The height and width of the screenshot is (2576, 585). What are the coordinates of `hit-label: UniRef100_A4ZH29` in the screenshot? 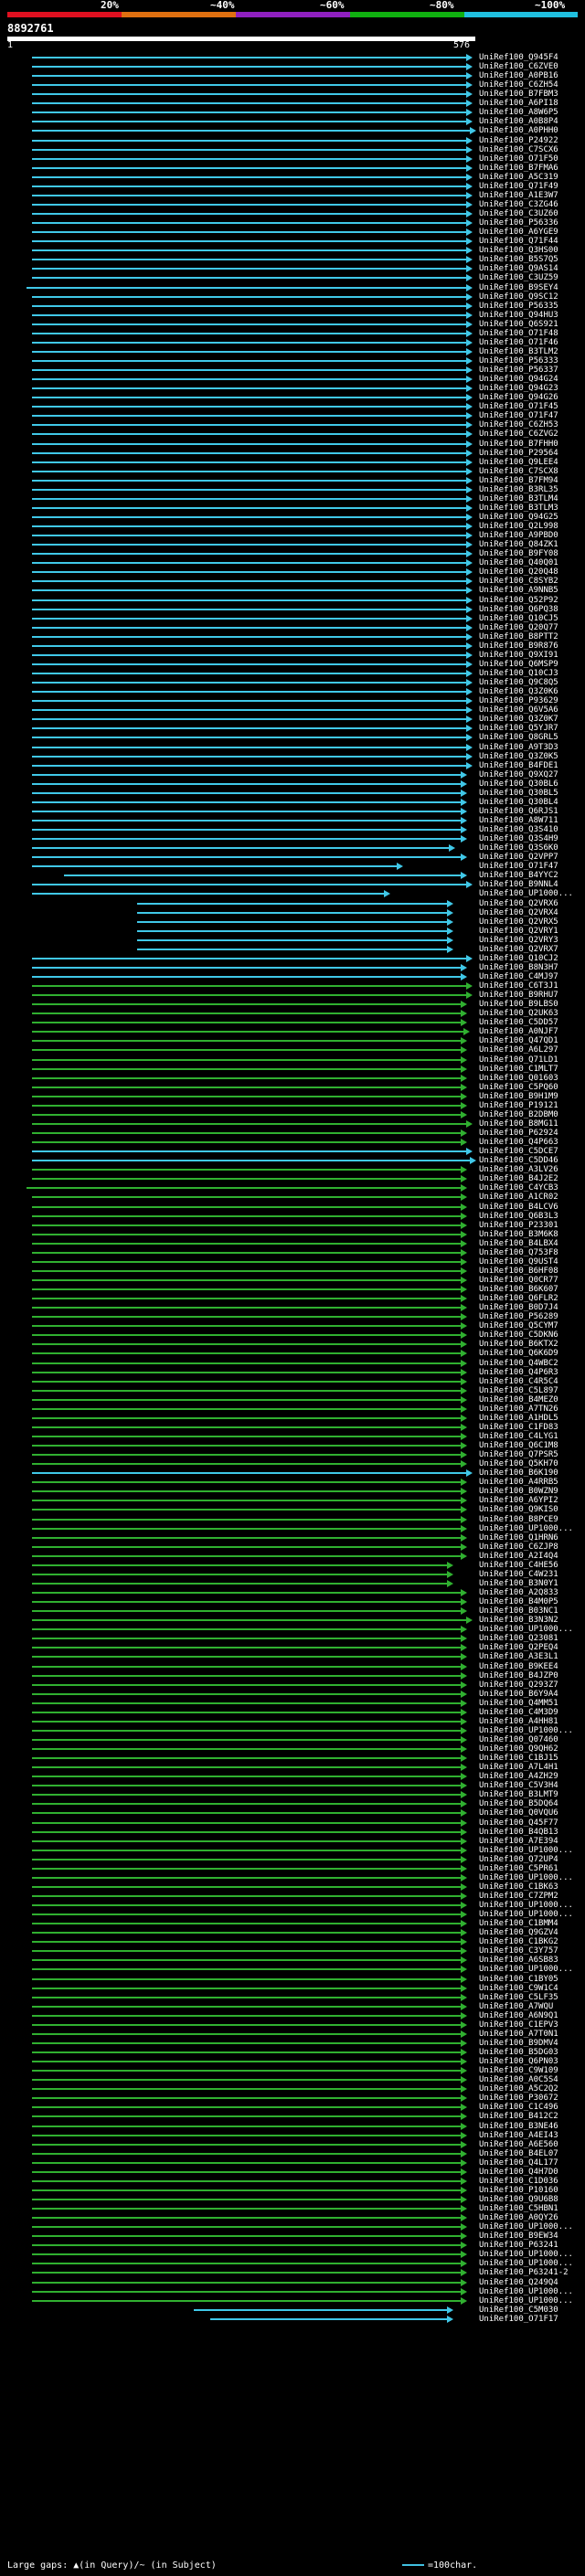 It's located at (518, 1777).